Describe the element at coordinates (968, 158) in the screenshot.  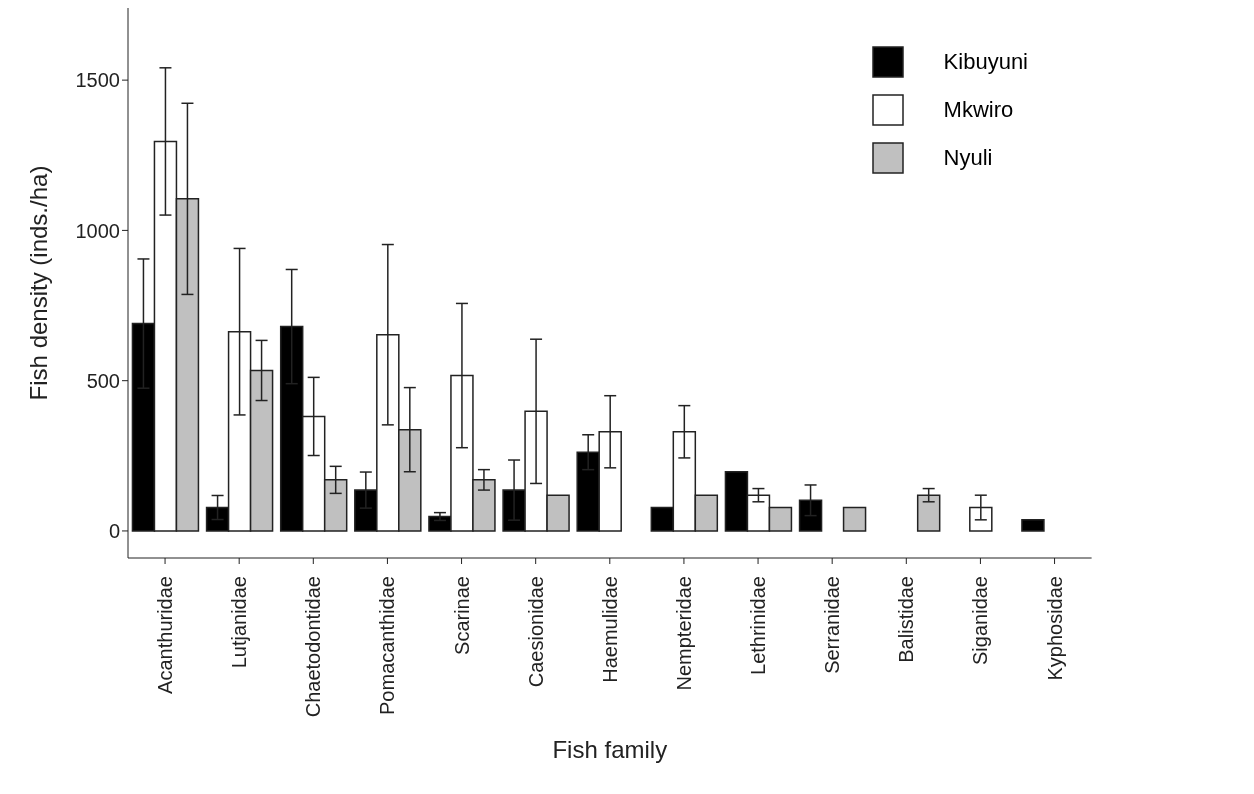
I see `legend-label: Nyuli` at that location.